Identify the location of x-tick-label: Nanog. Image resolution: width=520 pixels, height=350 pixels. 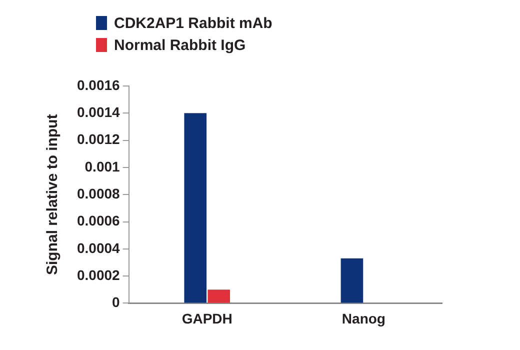
(364, 318).